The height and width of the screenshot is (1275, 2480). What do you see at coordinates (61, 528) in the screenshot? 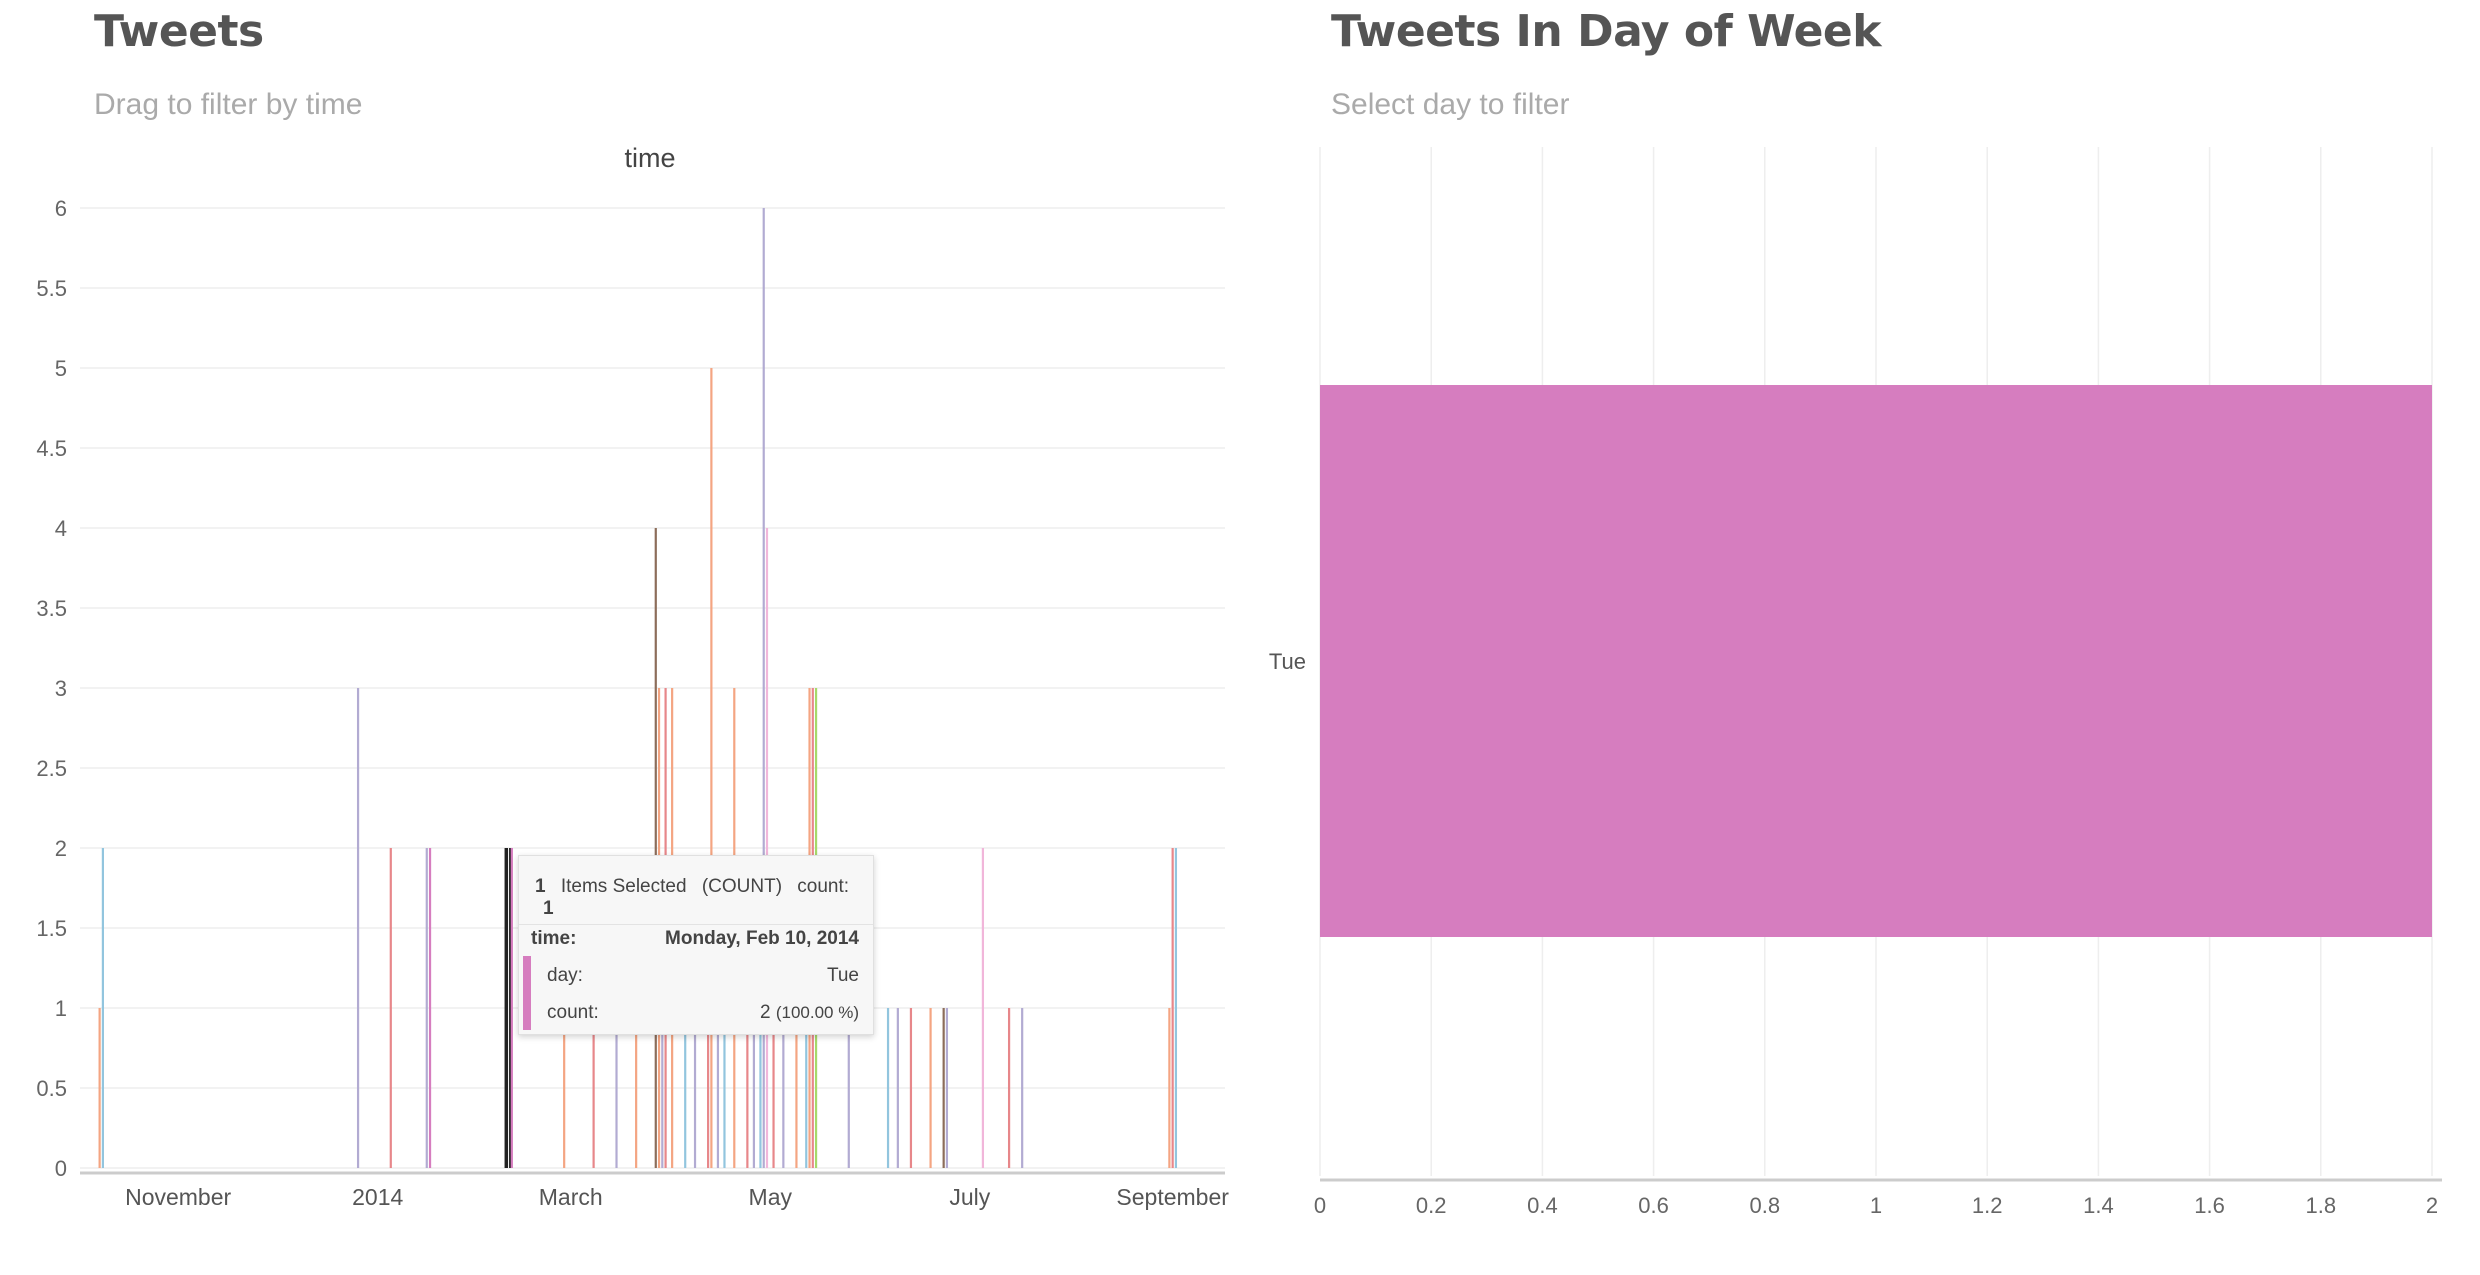
I see `y-tick-label: 4` at bounding box center [61, 528].